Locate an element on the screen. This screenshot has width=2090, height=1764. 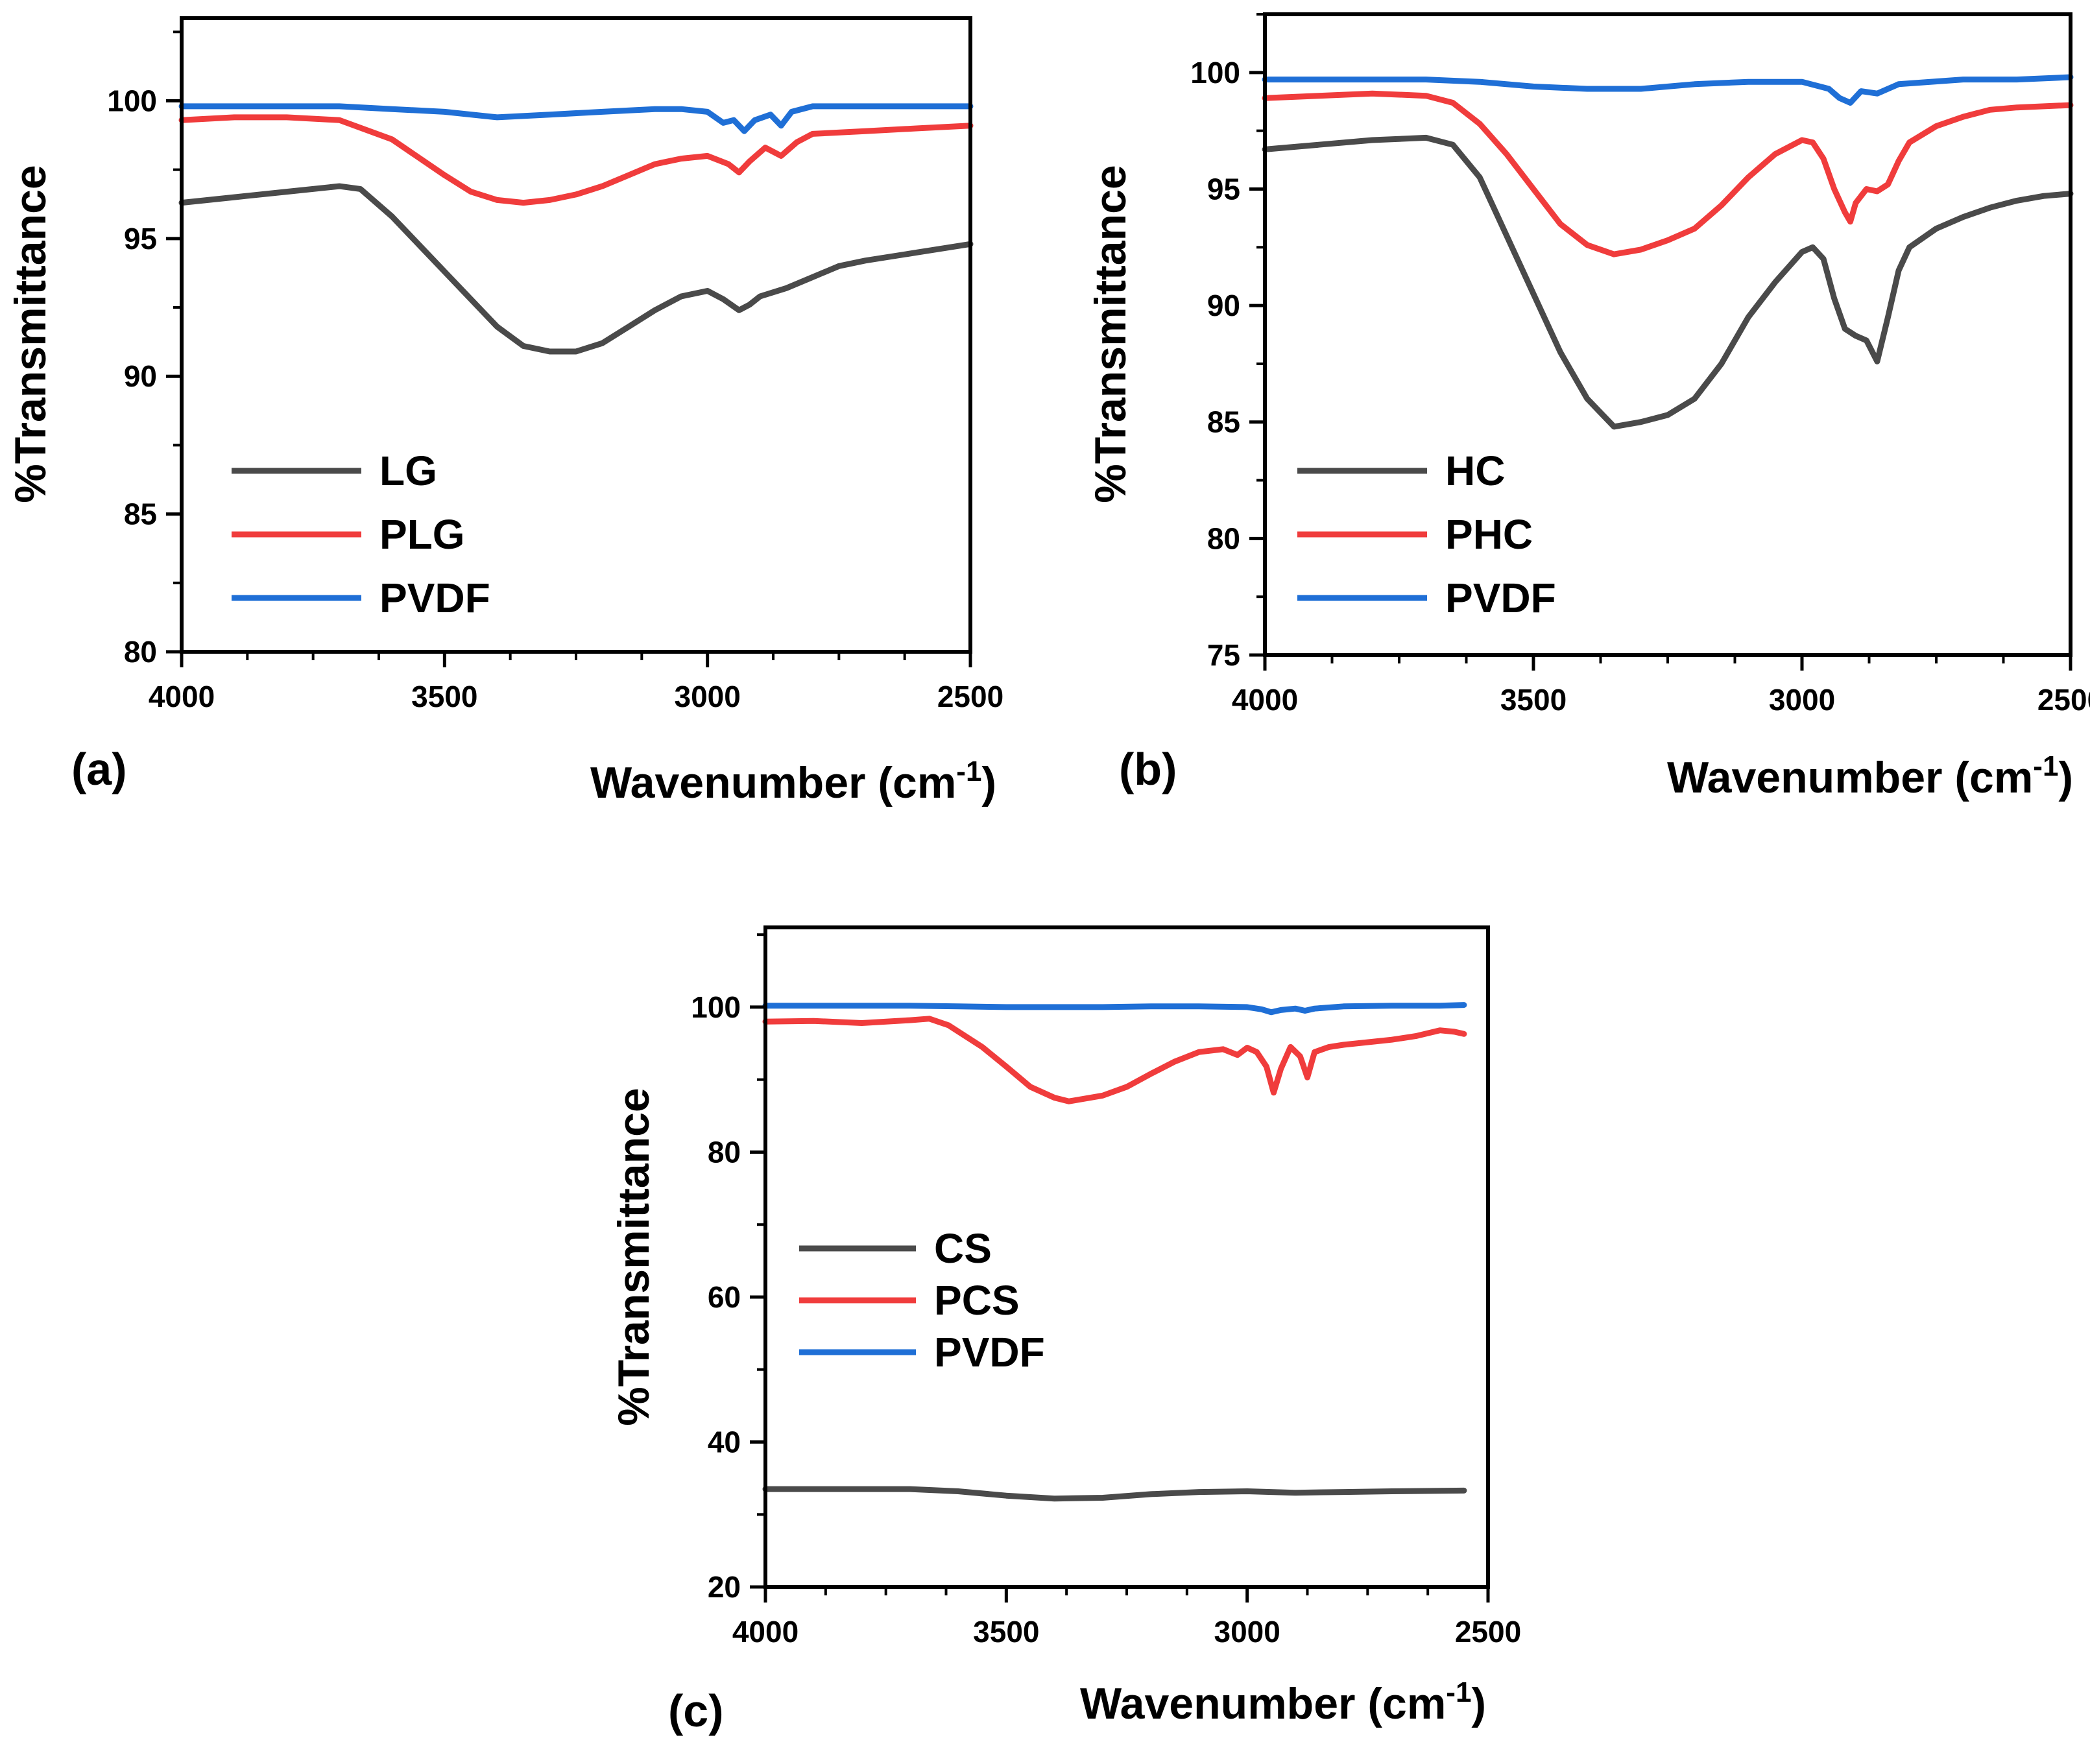
y-tick-label: 60 is located at coordinates (725, 1297).